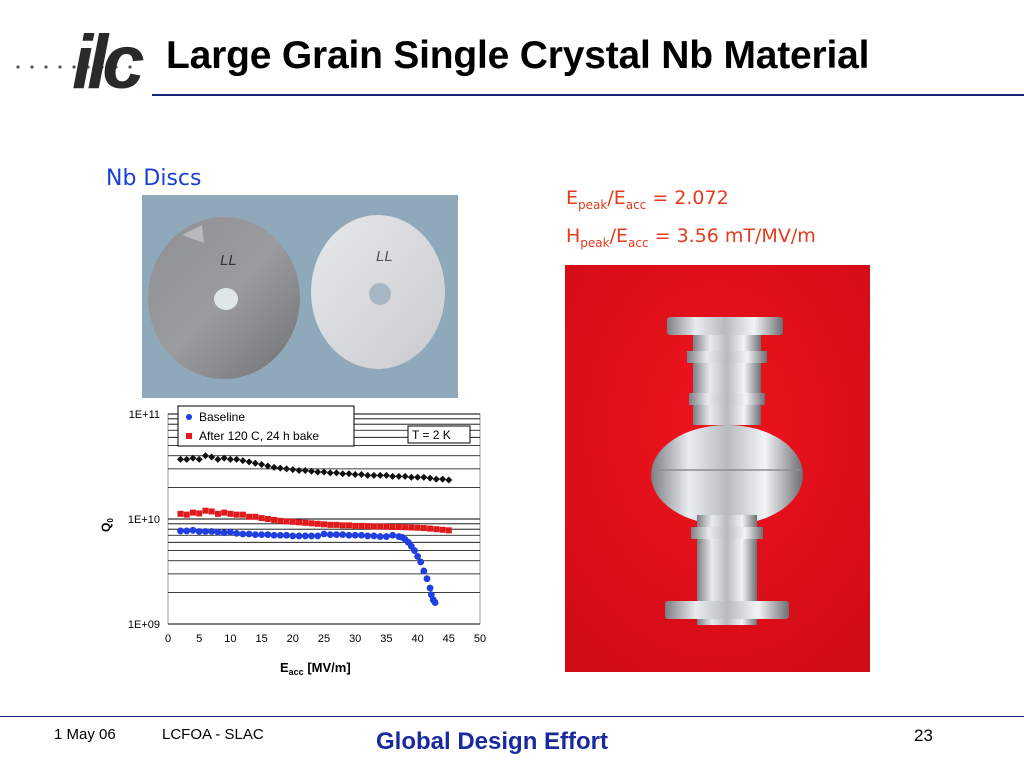  What do you see at coordinates (85, 734) in the screenshot?
I see `footer-date: 1 May 06` at bounding box center [85, 734].